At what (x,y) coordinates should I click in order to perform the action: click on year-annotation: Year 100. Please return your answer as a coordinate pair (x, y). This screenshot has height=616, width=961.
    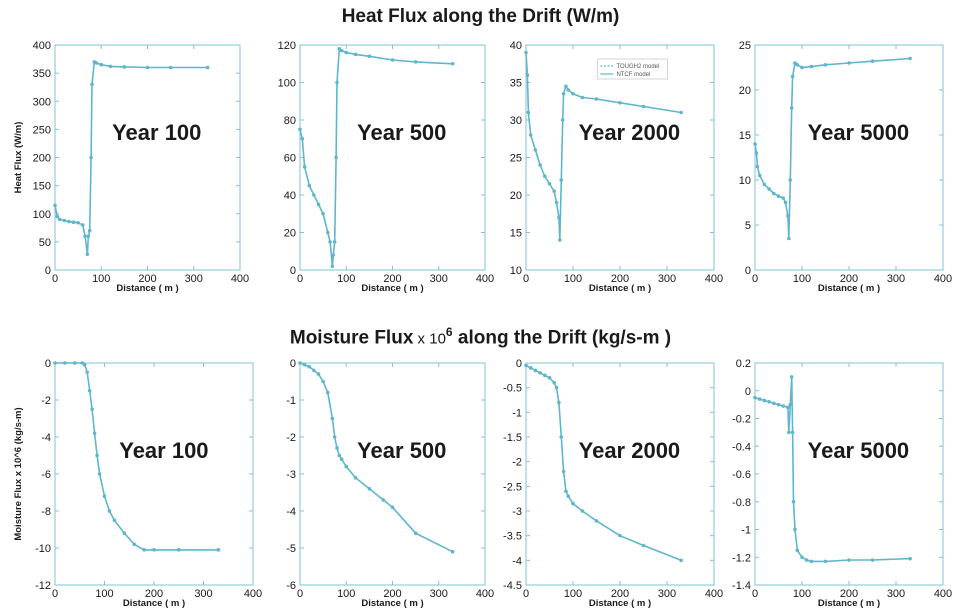
    Looking at the image, I should click on (163, 450).